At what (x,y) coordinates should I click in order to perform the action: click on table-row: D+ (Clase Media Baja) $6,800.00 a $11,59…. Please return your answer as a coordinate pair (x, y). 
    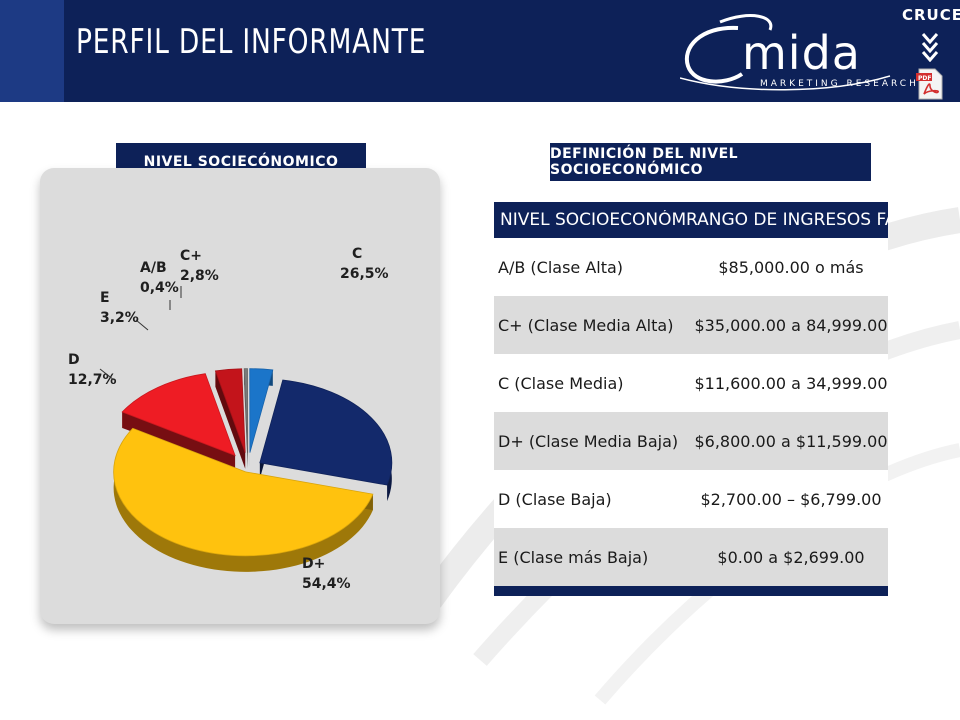
    Looking at the image, I should click on (691, 441).